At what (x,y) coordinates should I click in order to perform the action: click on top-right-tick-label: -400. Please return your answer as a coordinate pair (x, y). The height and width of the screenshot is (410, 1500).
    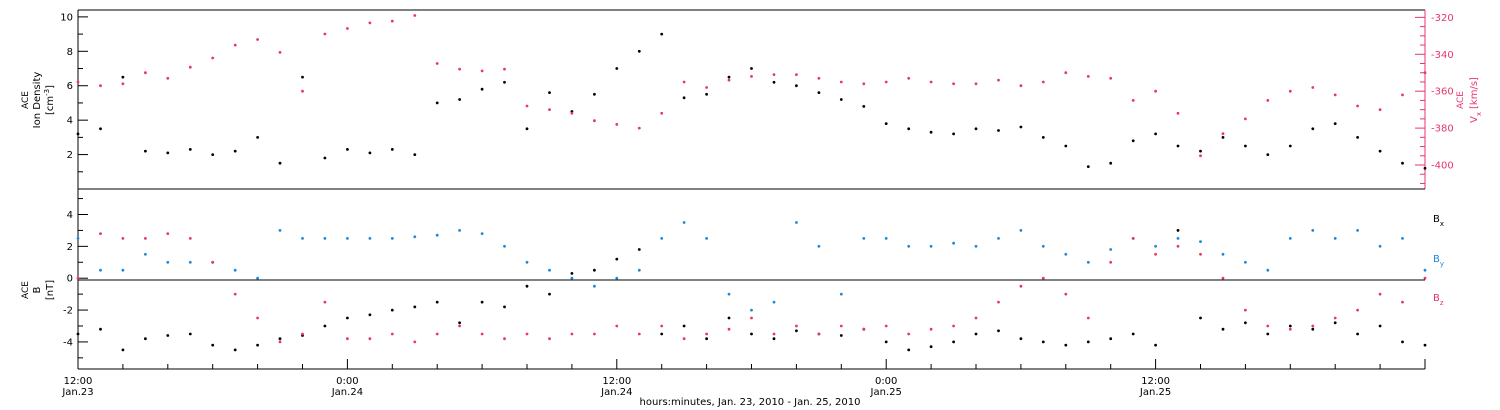
    Looking at the image, I should click on (1442, 166).